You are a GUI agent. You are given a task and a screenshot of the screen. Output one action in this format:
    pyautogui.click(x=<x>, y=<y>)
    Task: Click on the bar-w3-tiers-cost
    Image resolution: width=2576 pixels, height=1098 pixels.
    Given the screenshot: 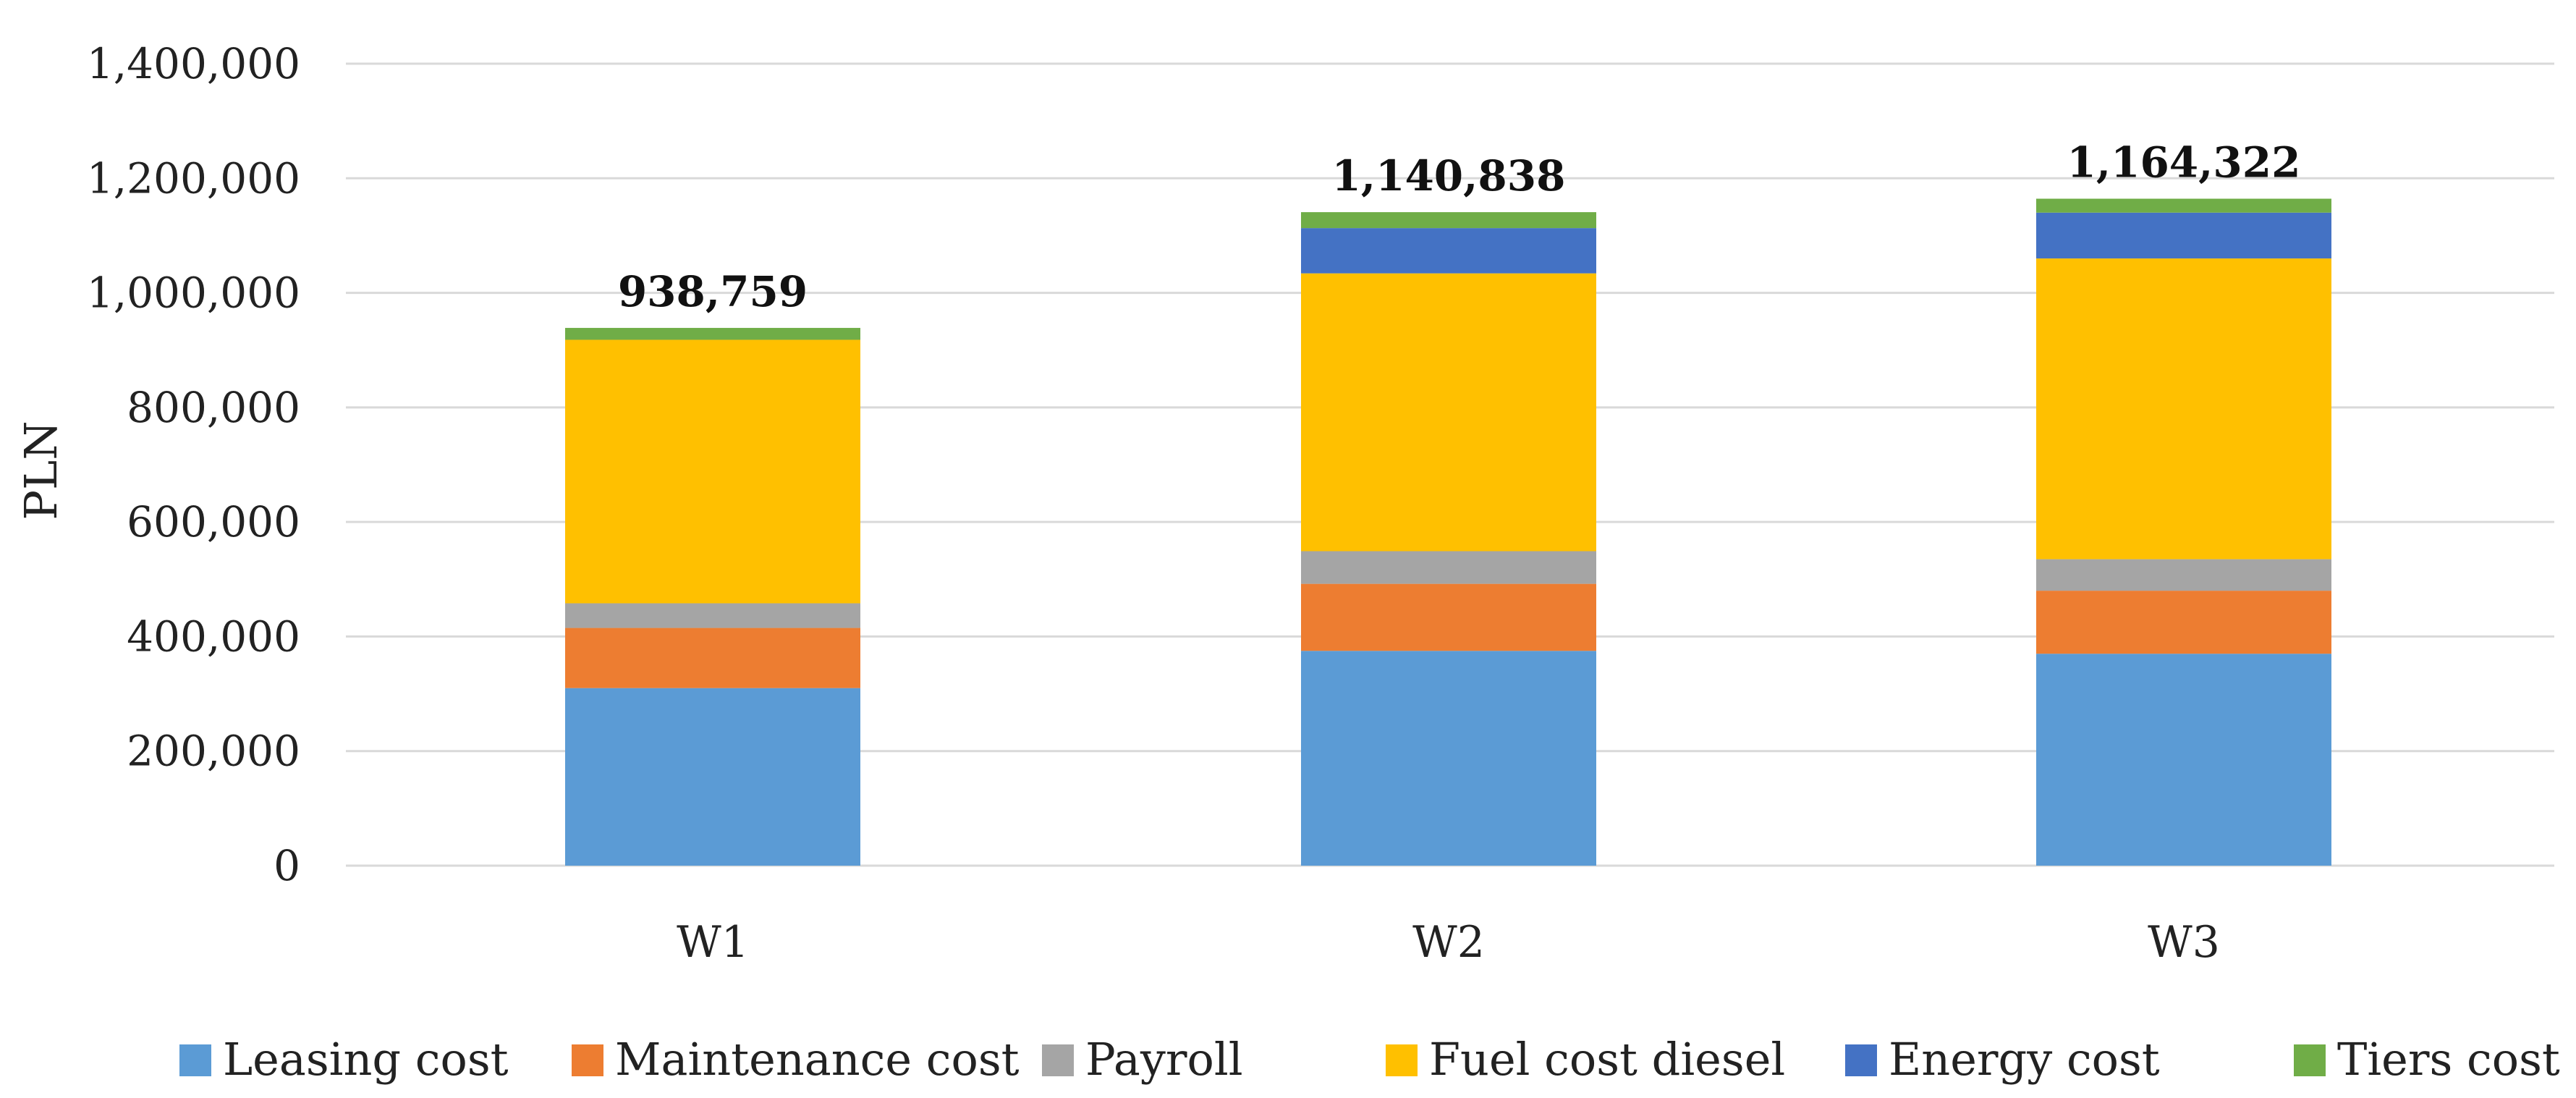 What is the action you would take?
    pyautogui.click(x=2183, y=205)
    